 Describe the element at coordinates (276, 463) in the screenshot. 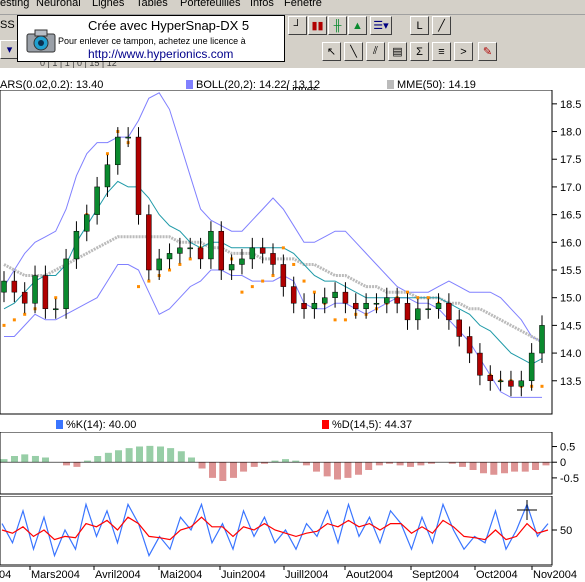

I see `oscillator-plot-area` at that location.